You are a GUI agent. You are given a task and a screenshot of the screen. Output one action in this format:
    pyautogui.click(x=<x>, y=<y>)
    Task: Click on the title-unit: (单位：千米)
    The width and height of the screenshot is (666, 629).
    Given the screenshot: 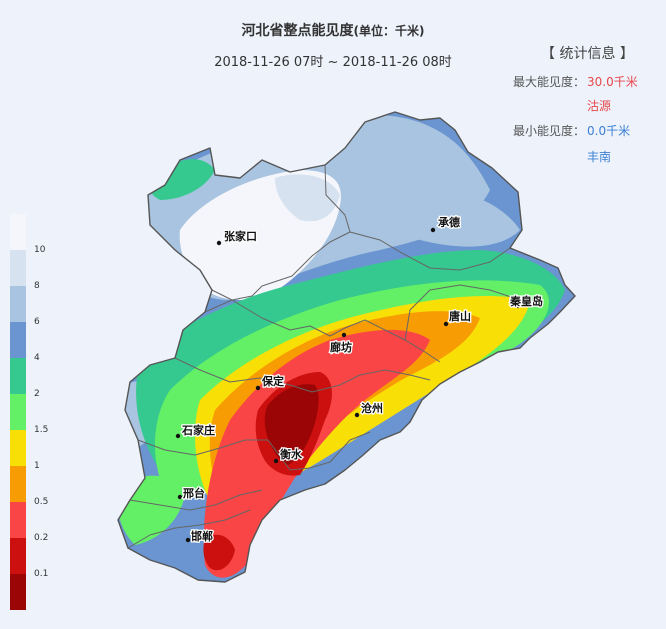 What is the action you would take?
    pyautogui.click(x=389, y=31)
    